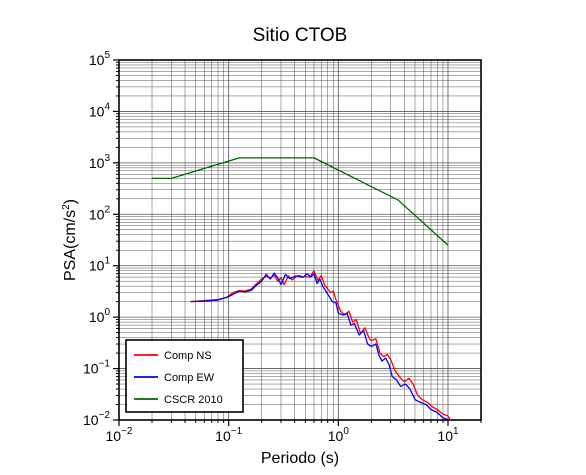 The image size is (586, 475). I want to click on legend: Comp NS Comp EW CSCR 2010, so click(184, 376).